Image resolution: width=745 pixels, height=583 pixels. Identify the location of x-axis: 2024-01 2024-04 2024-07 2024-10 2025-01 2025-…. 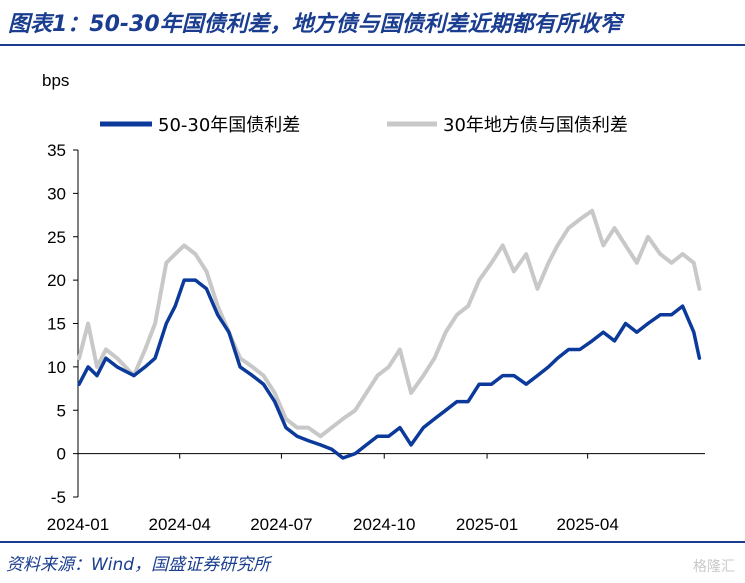
(376, 493).